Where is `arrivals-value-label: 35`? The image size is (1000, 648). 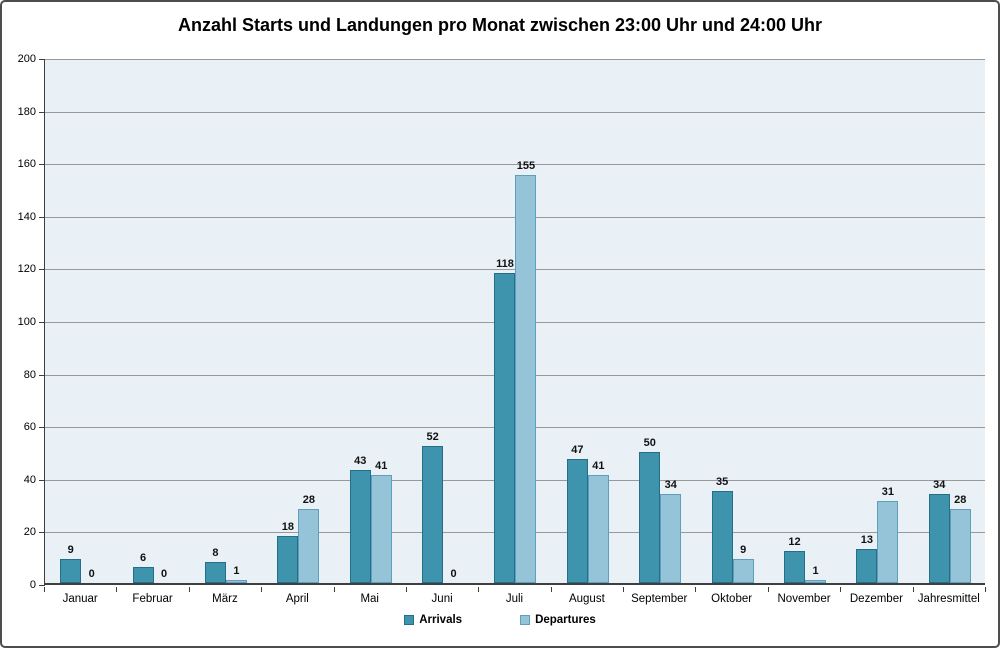
arrivals-value-label: 35 is located at coordinates (722, 481).